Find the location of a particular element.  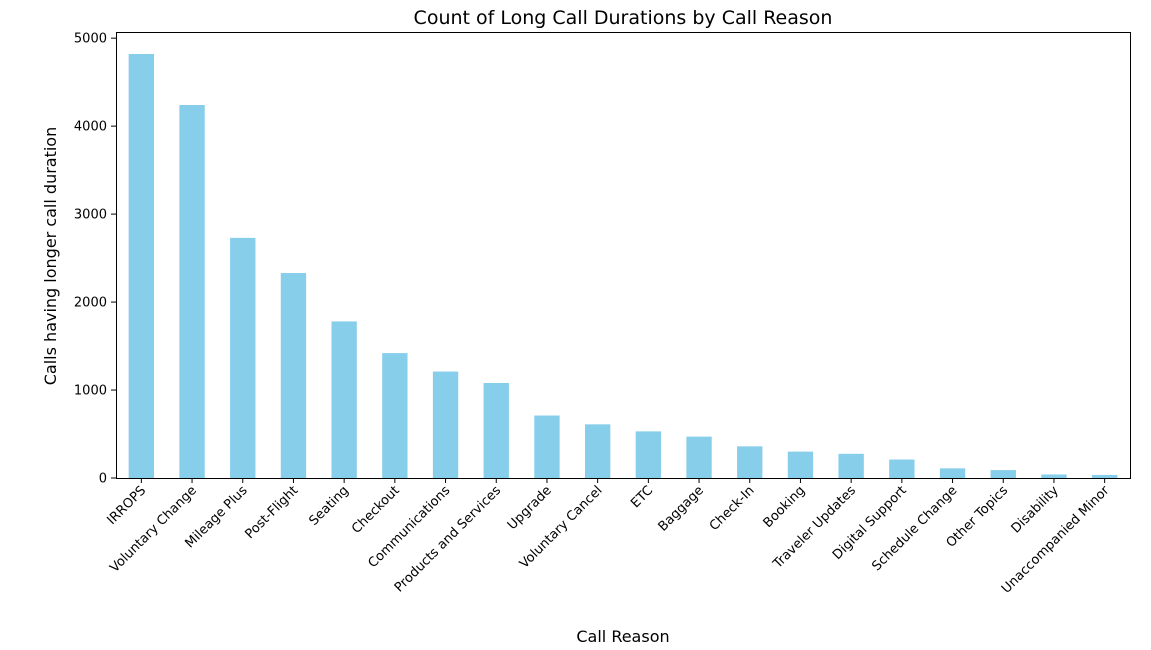

x-axis-label: Call Reason is located at coordinates (622, 636).